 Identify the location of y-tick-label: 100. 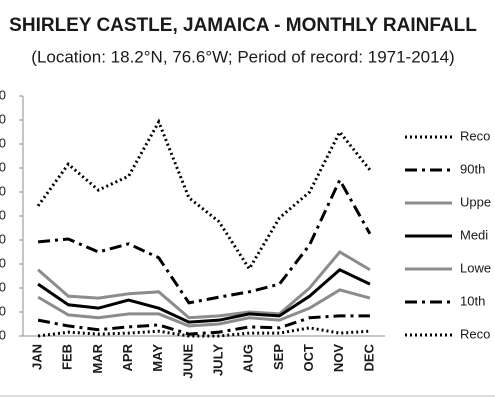
(3, 286).